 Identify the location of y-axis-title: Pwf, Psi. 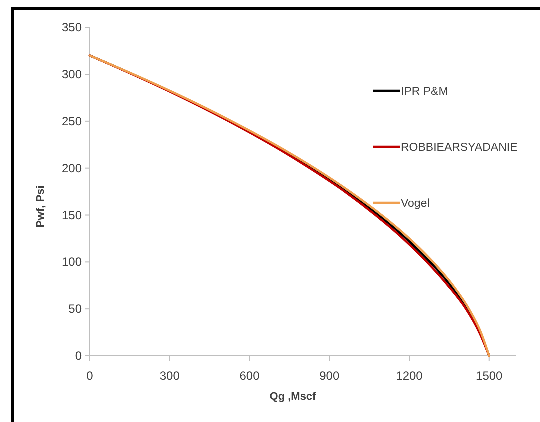
(41, 207).